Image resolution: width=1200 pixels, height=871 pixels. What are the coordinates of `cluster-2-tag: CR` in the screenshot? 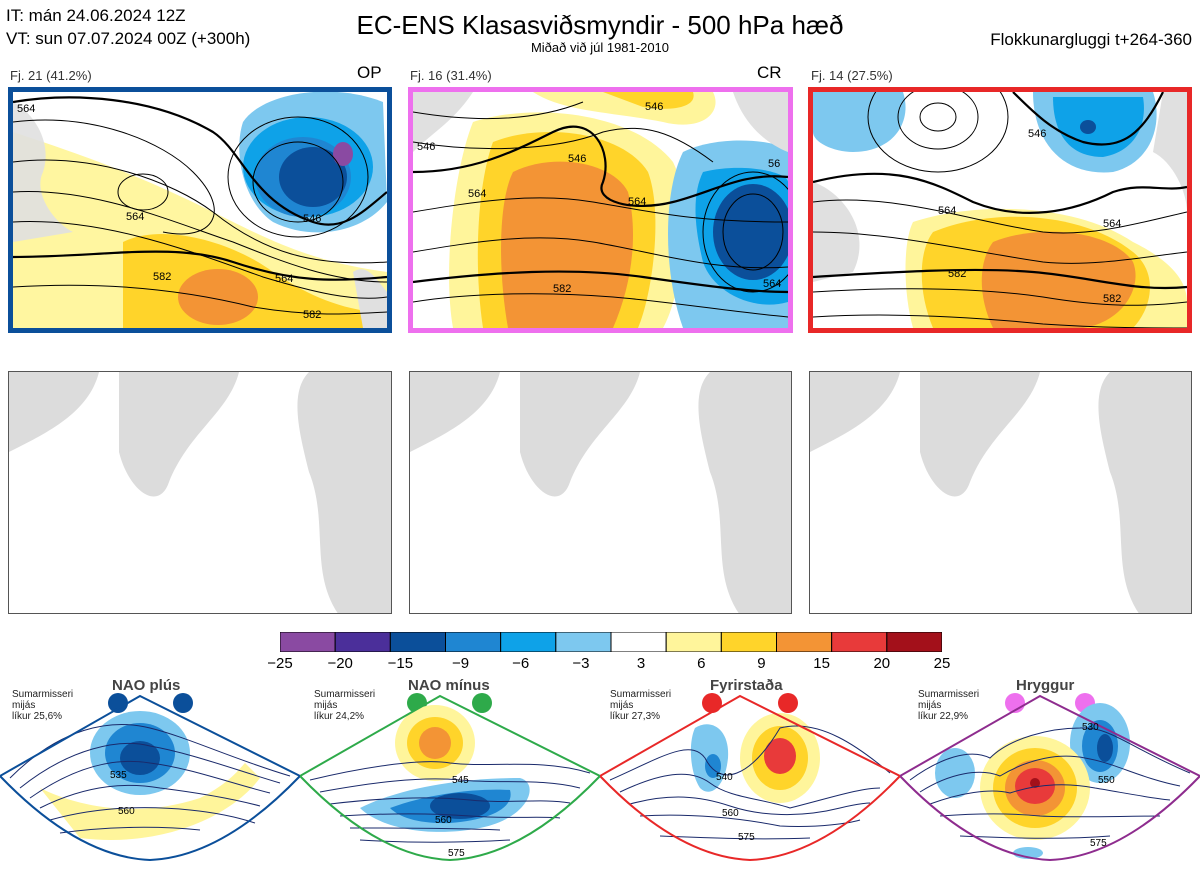 It's located at (769, 72).